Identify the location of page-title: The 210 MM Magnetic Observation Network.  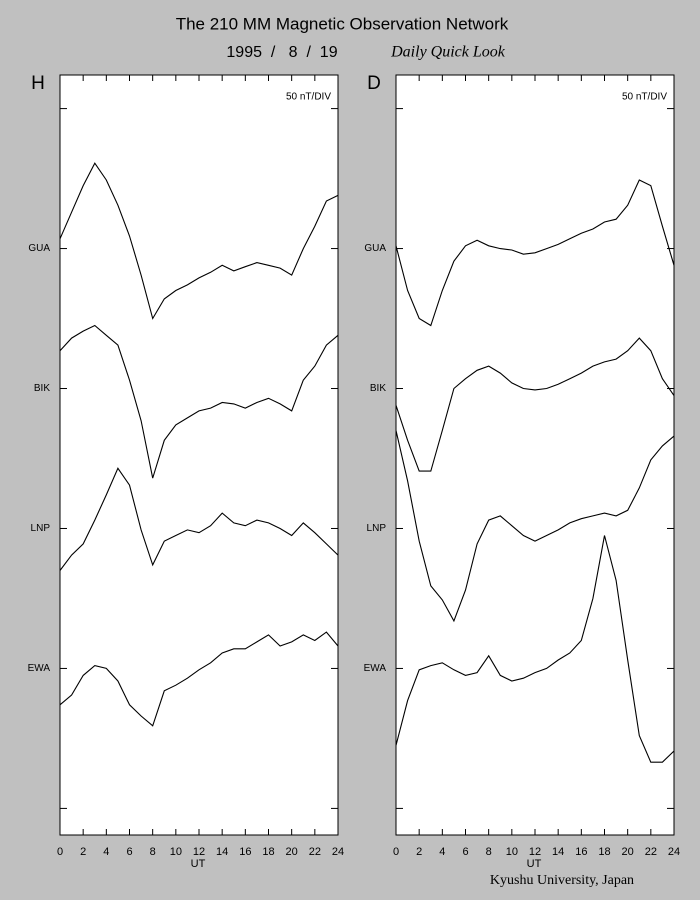
(342, 23).